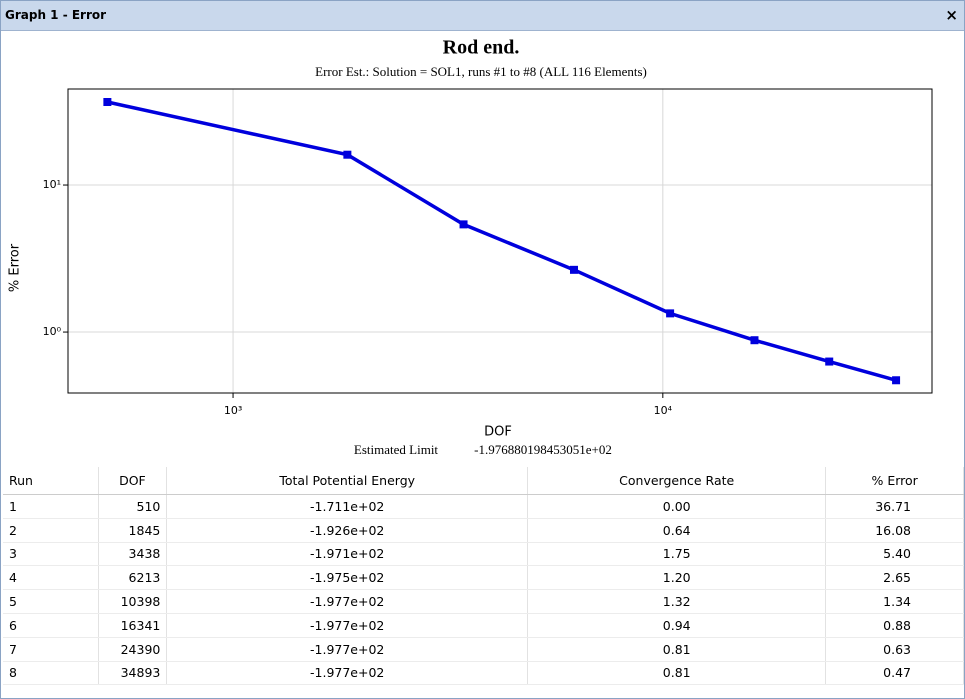  I want to click on chart-title: Rod end., so click(481, 48).